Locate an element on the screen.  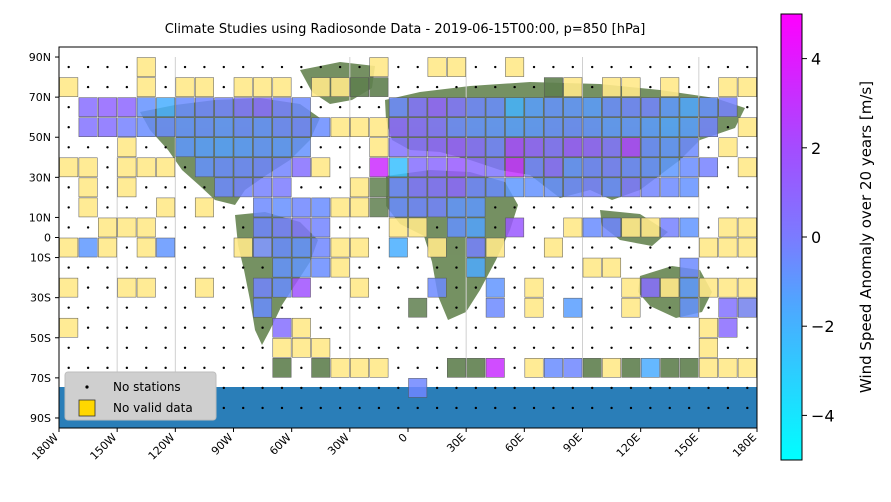
x-tick-label: 0 is located at coordinates (403, 438).